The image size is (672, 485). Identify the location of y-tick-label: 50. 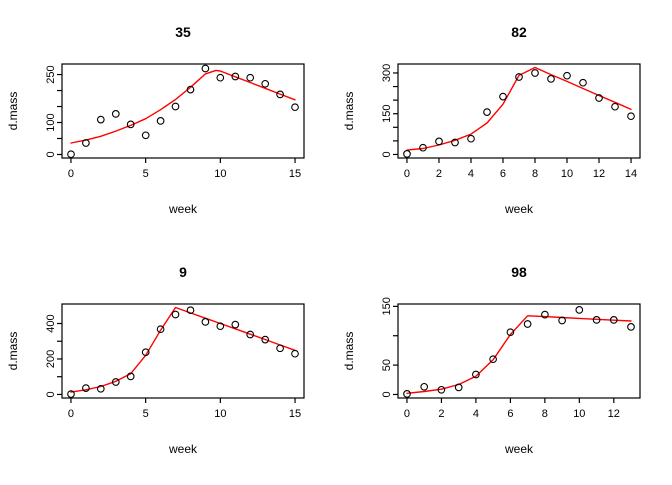
(387, 365).